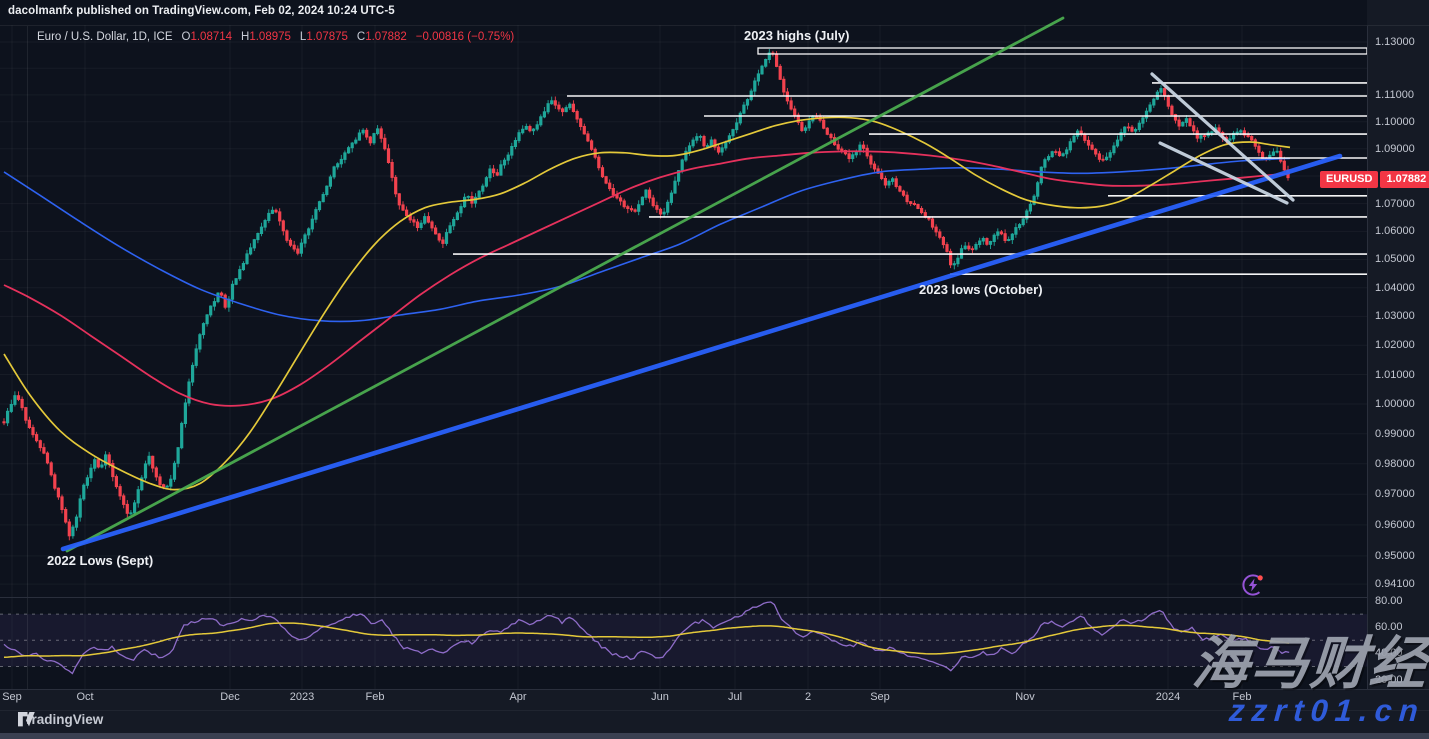 Image resolution: width=1429 pixels, height=739 pixels. Describe the element at coordinates (230, 697) in the screenshot. I see `time-axis-label: Dec` at that location.